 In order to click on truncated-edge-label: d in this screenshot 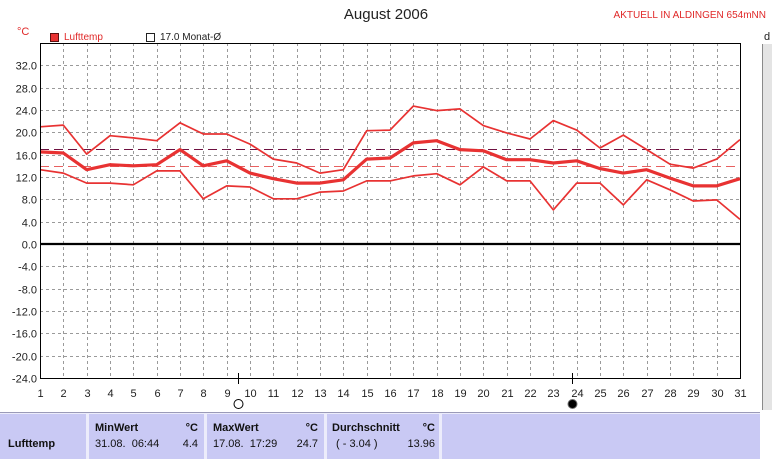, I will do `click(767, 37)`.